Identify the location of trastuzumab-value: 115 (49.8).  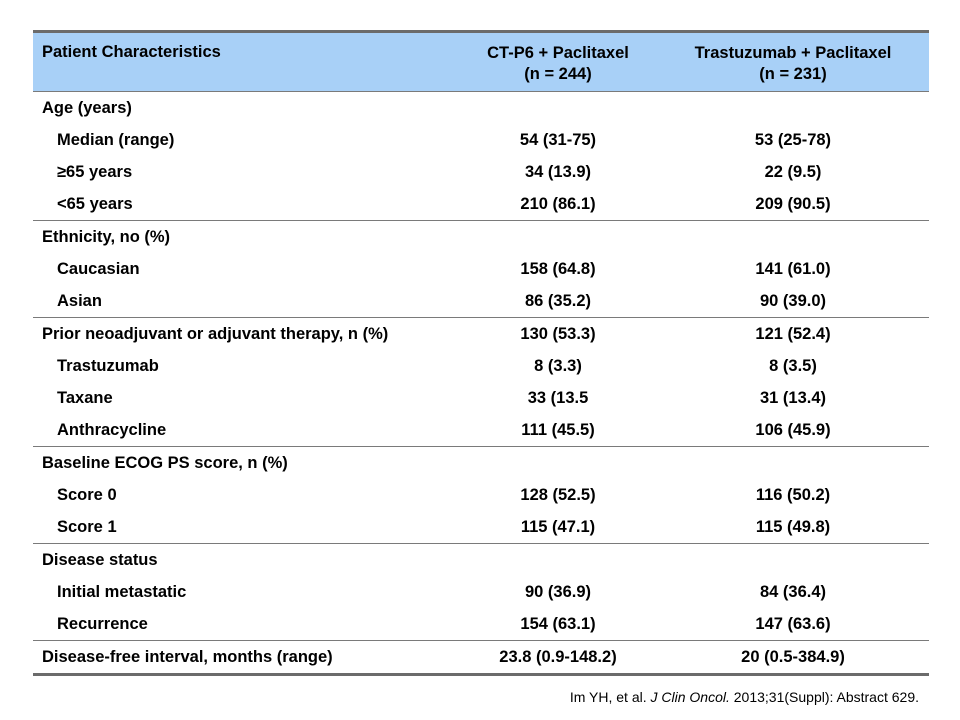
(793, 527).